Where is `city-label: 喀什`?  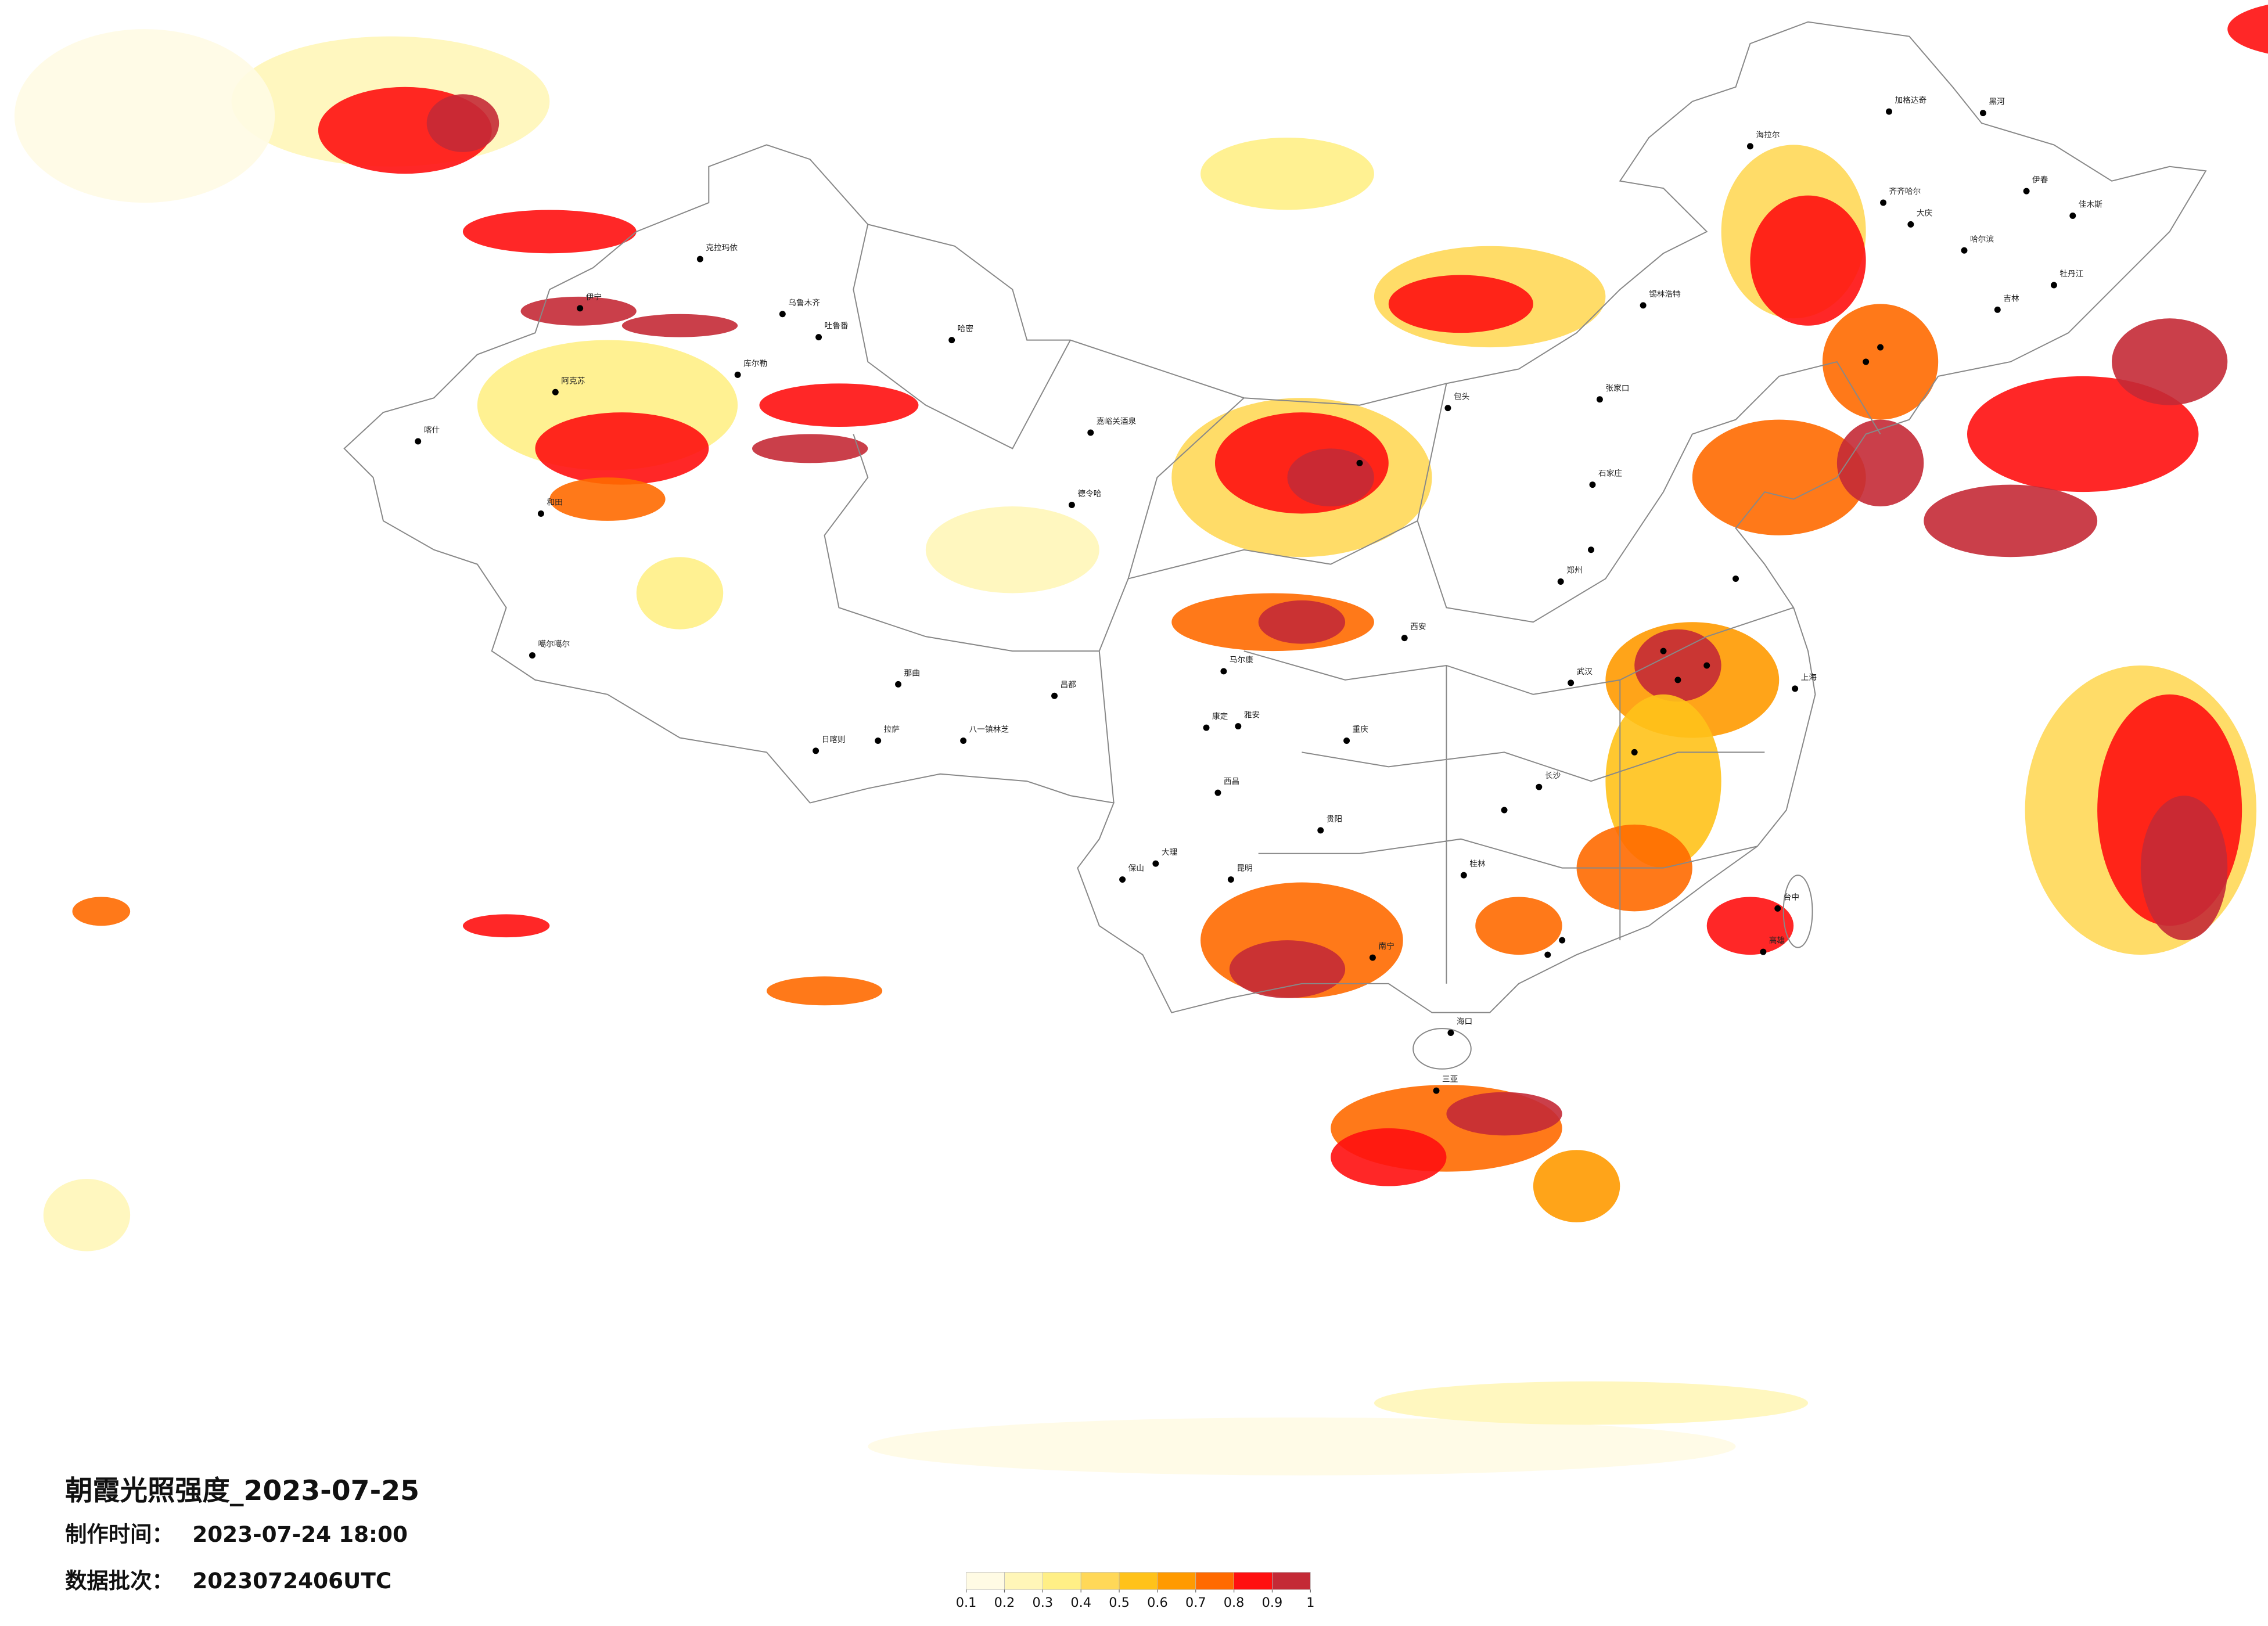
city-label: 喀什 is located at coordinates (432, 430).